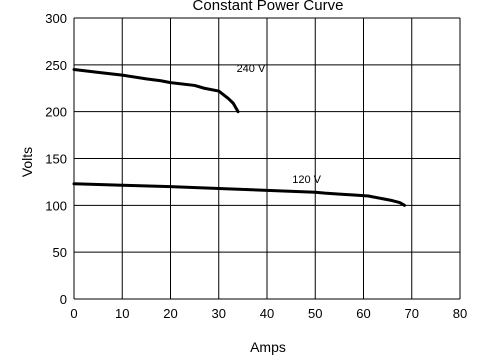  I want to click on x-tick-label: 60, so click(363, 313).